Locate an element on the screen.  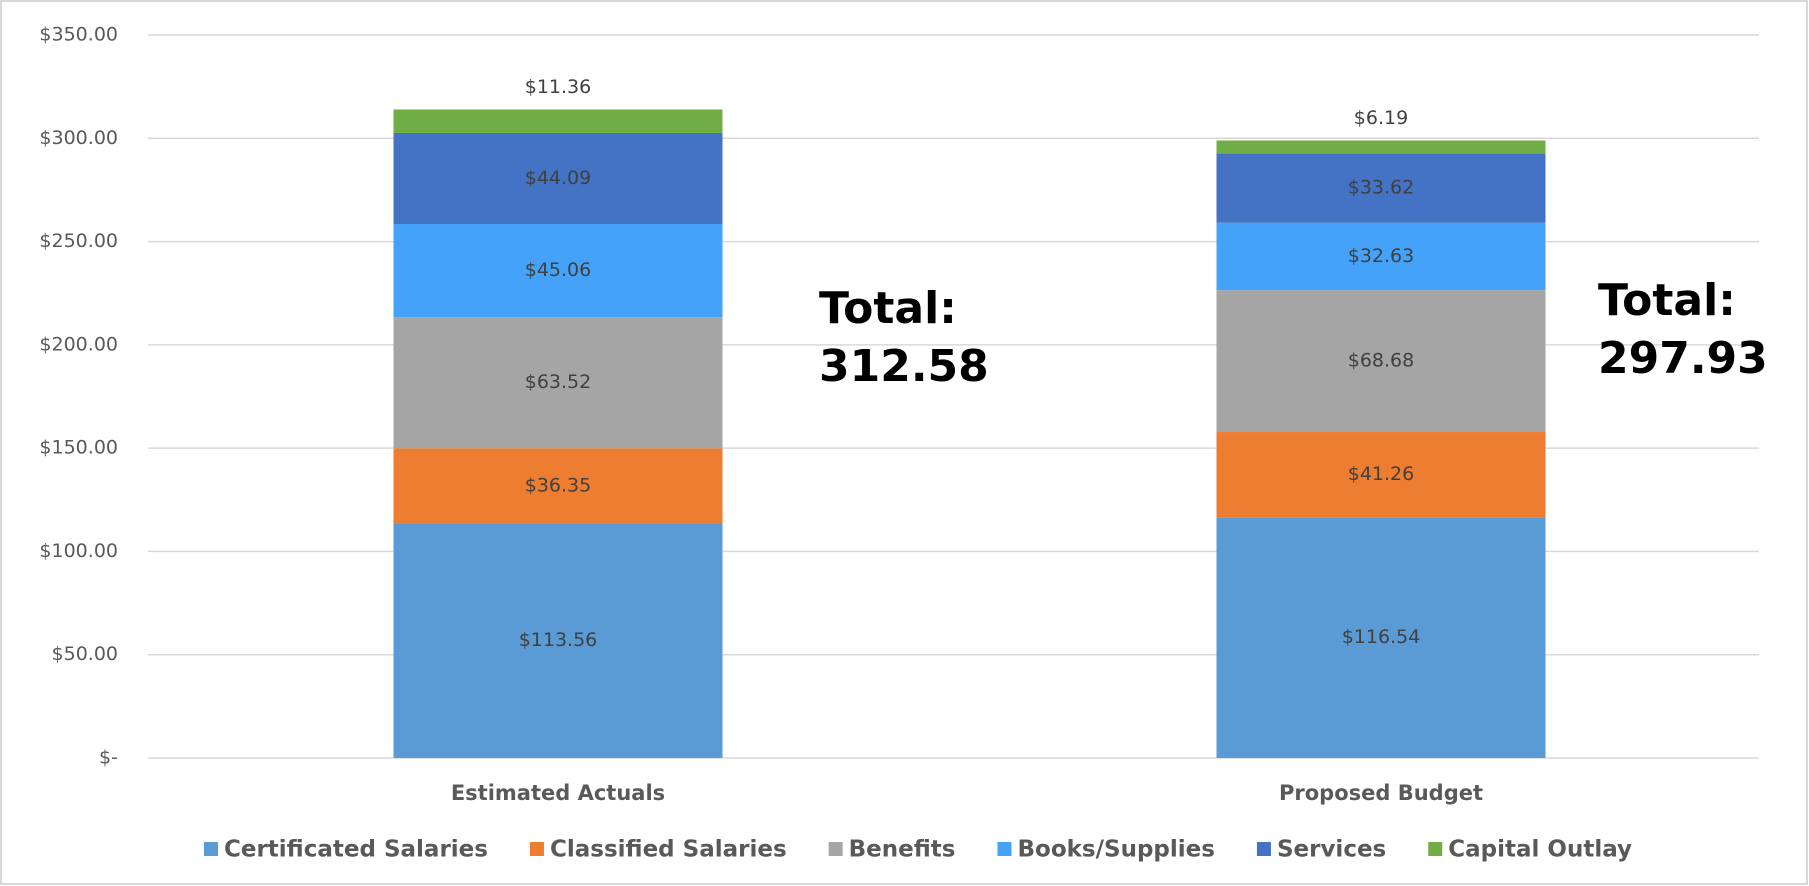
x-tick-label: Estimated Actuals is located at coordinates (558, 793).